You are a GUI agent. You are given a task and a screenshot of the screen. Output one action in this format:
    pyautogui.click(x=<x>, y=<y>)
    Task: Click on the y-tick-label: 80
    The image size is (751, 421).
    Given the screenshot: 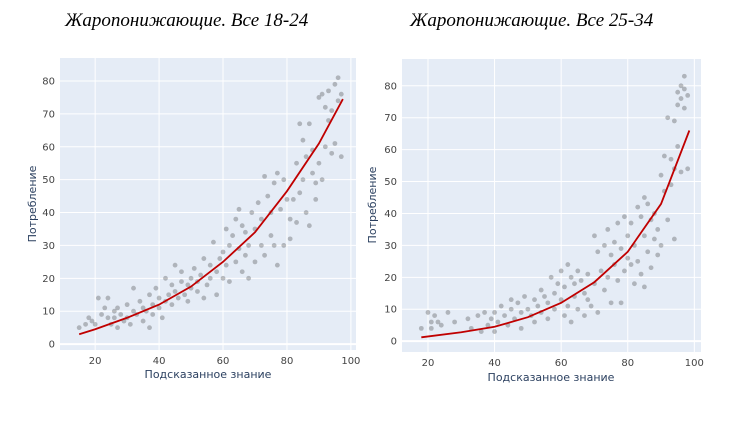 What is the action you would take?
    pyautogui.click(x=390, y=86)
    